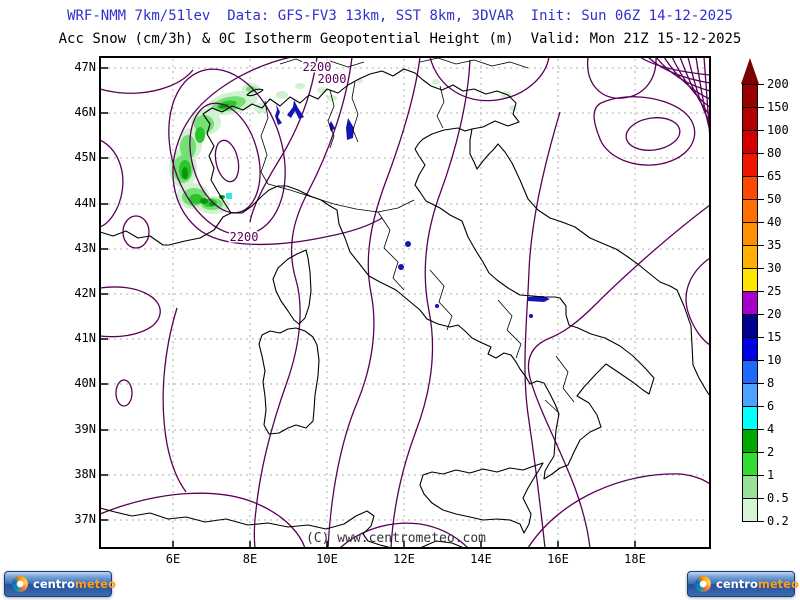  What do you see at coordinates (85, 293) in the screenshot?
I see `lat-label: 42N` at bounding box center [85, 293].